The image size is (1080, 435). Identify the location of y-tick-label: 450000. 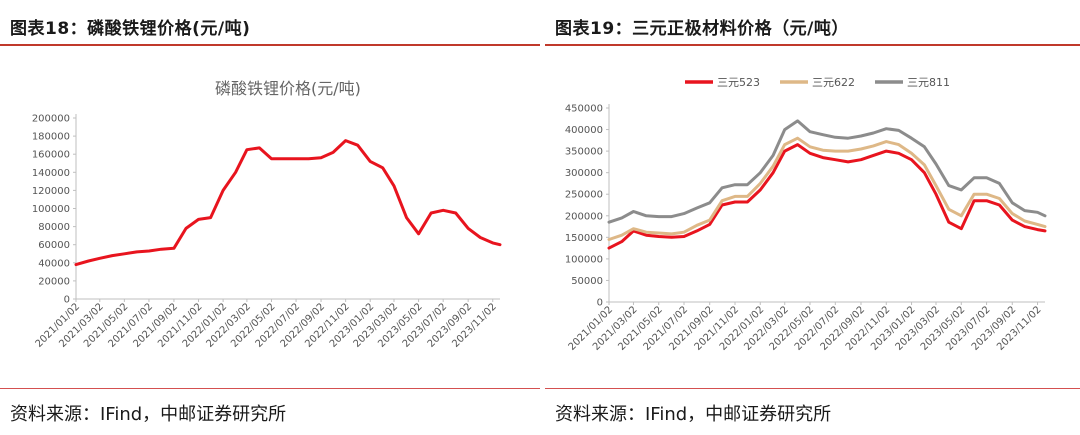
(584, 109).